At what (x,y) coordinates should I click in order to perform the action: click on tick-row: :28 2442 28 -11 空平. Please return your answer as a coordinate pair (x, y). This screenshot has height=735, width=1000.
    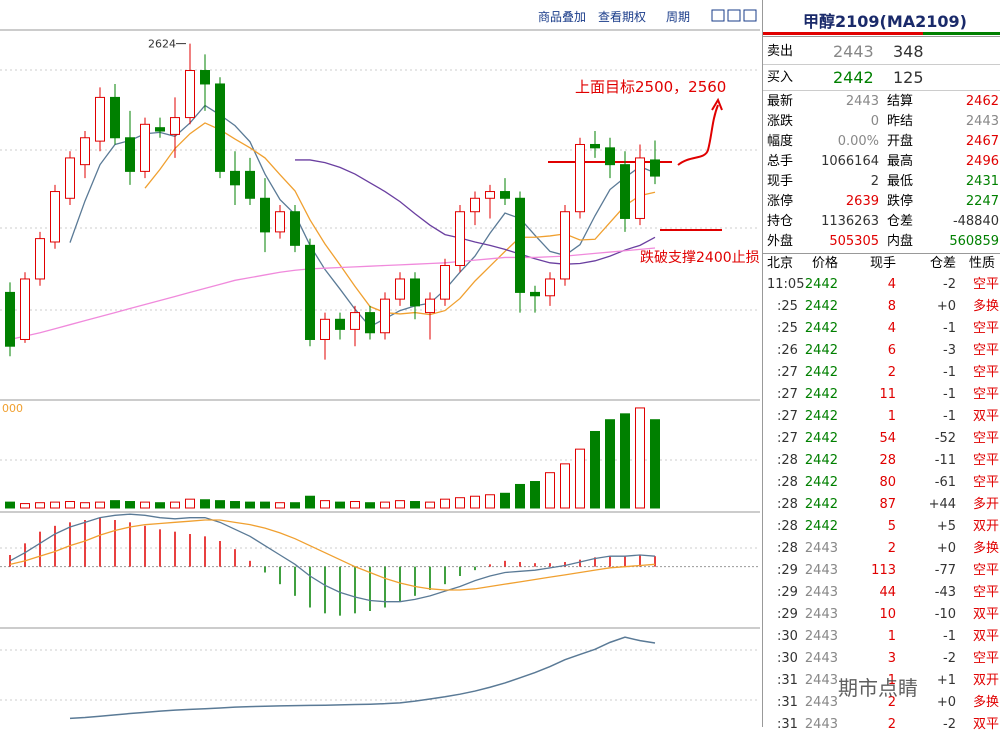
    Looking at the image, I should click on (881, 461).